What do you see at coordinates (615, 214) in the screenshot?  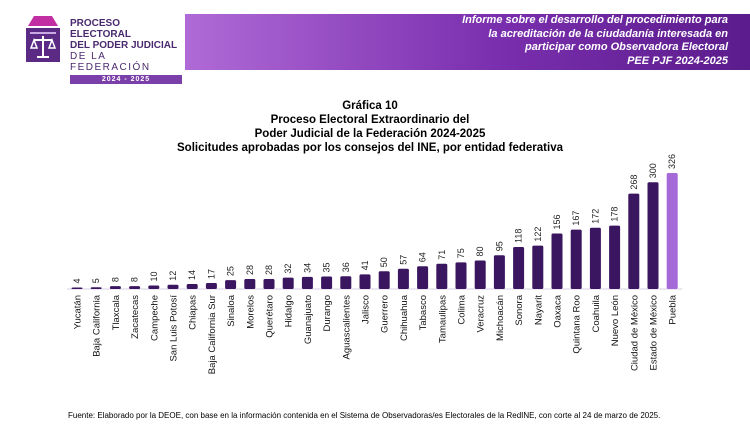 I see `data-label: 178` at bounding box center [615, 214].